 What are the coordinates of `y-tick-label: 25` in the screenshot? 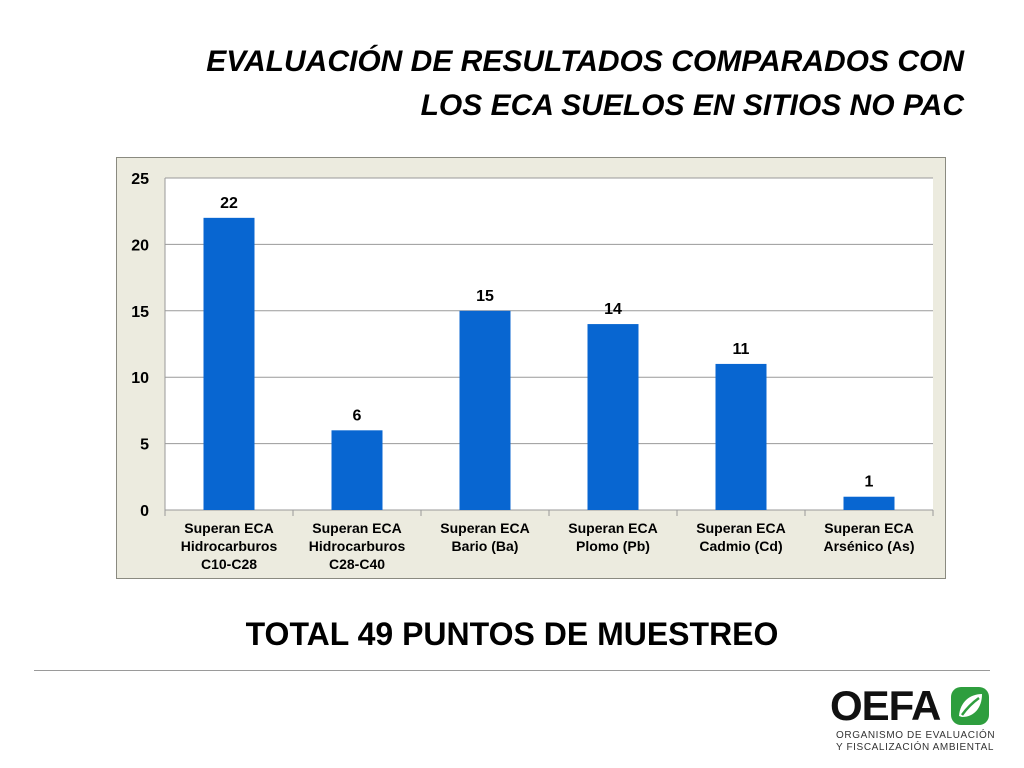 It's located at (140, 179).